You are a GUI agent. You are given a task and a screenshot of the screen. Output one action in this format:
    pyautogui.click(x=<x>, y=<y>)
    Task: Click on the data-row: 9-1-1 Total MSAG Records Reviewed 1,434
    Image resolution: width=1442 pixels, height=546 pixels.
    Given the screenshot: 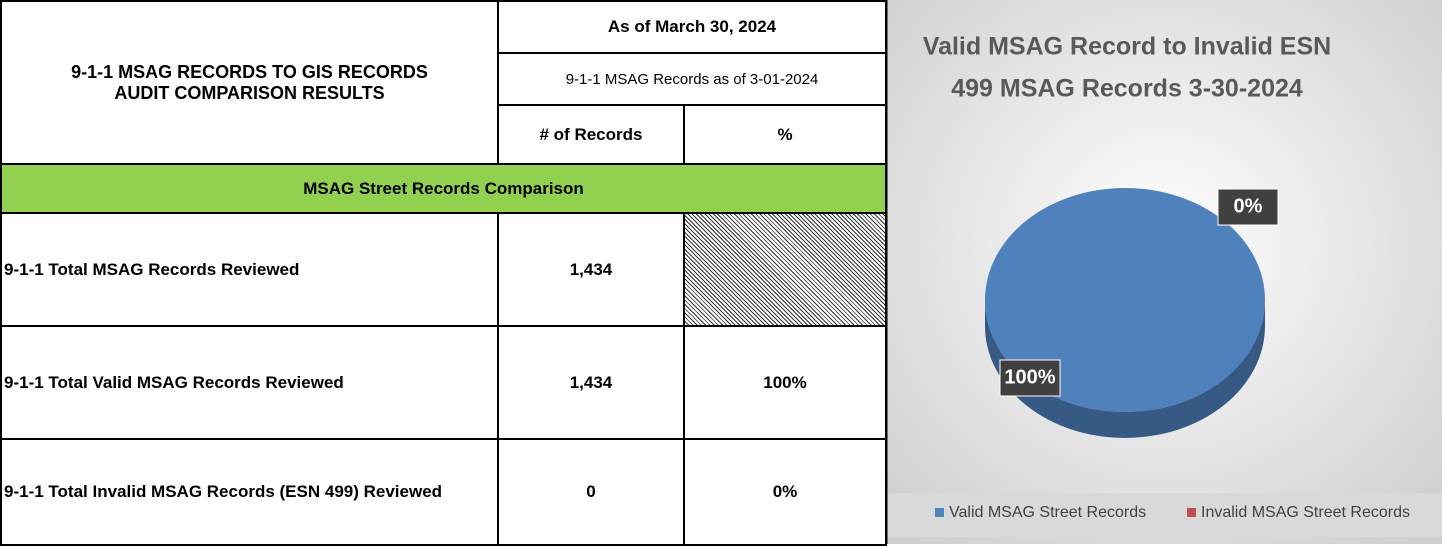 What is the action you would take?
    pyautogui.click(x=444, y=269)
    